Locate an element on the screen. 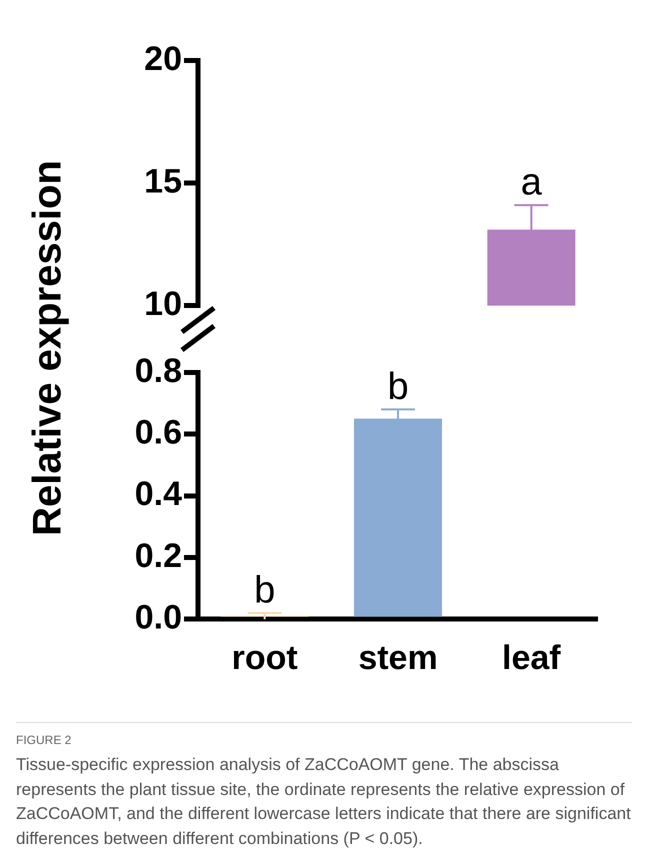 The width and height of the screenshot is (648, 854). y-tick-label: 10 is located at coordinates (163, 303).